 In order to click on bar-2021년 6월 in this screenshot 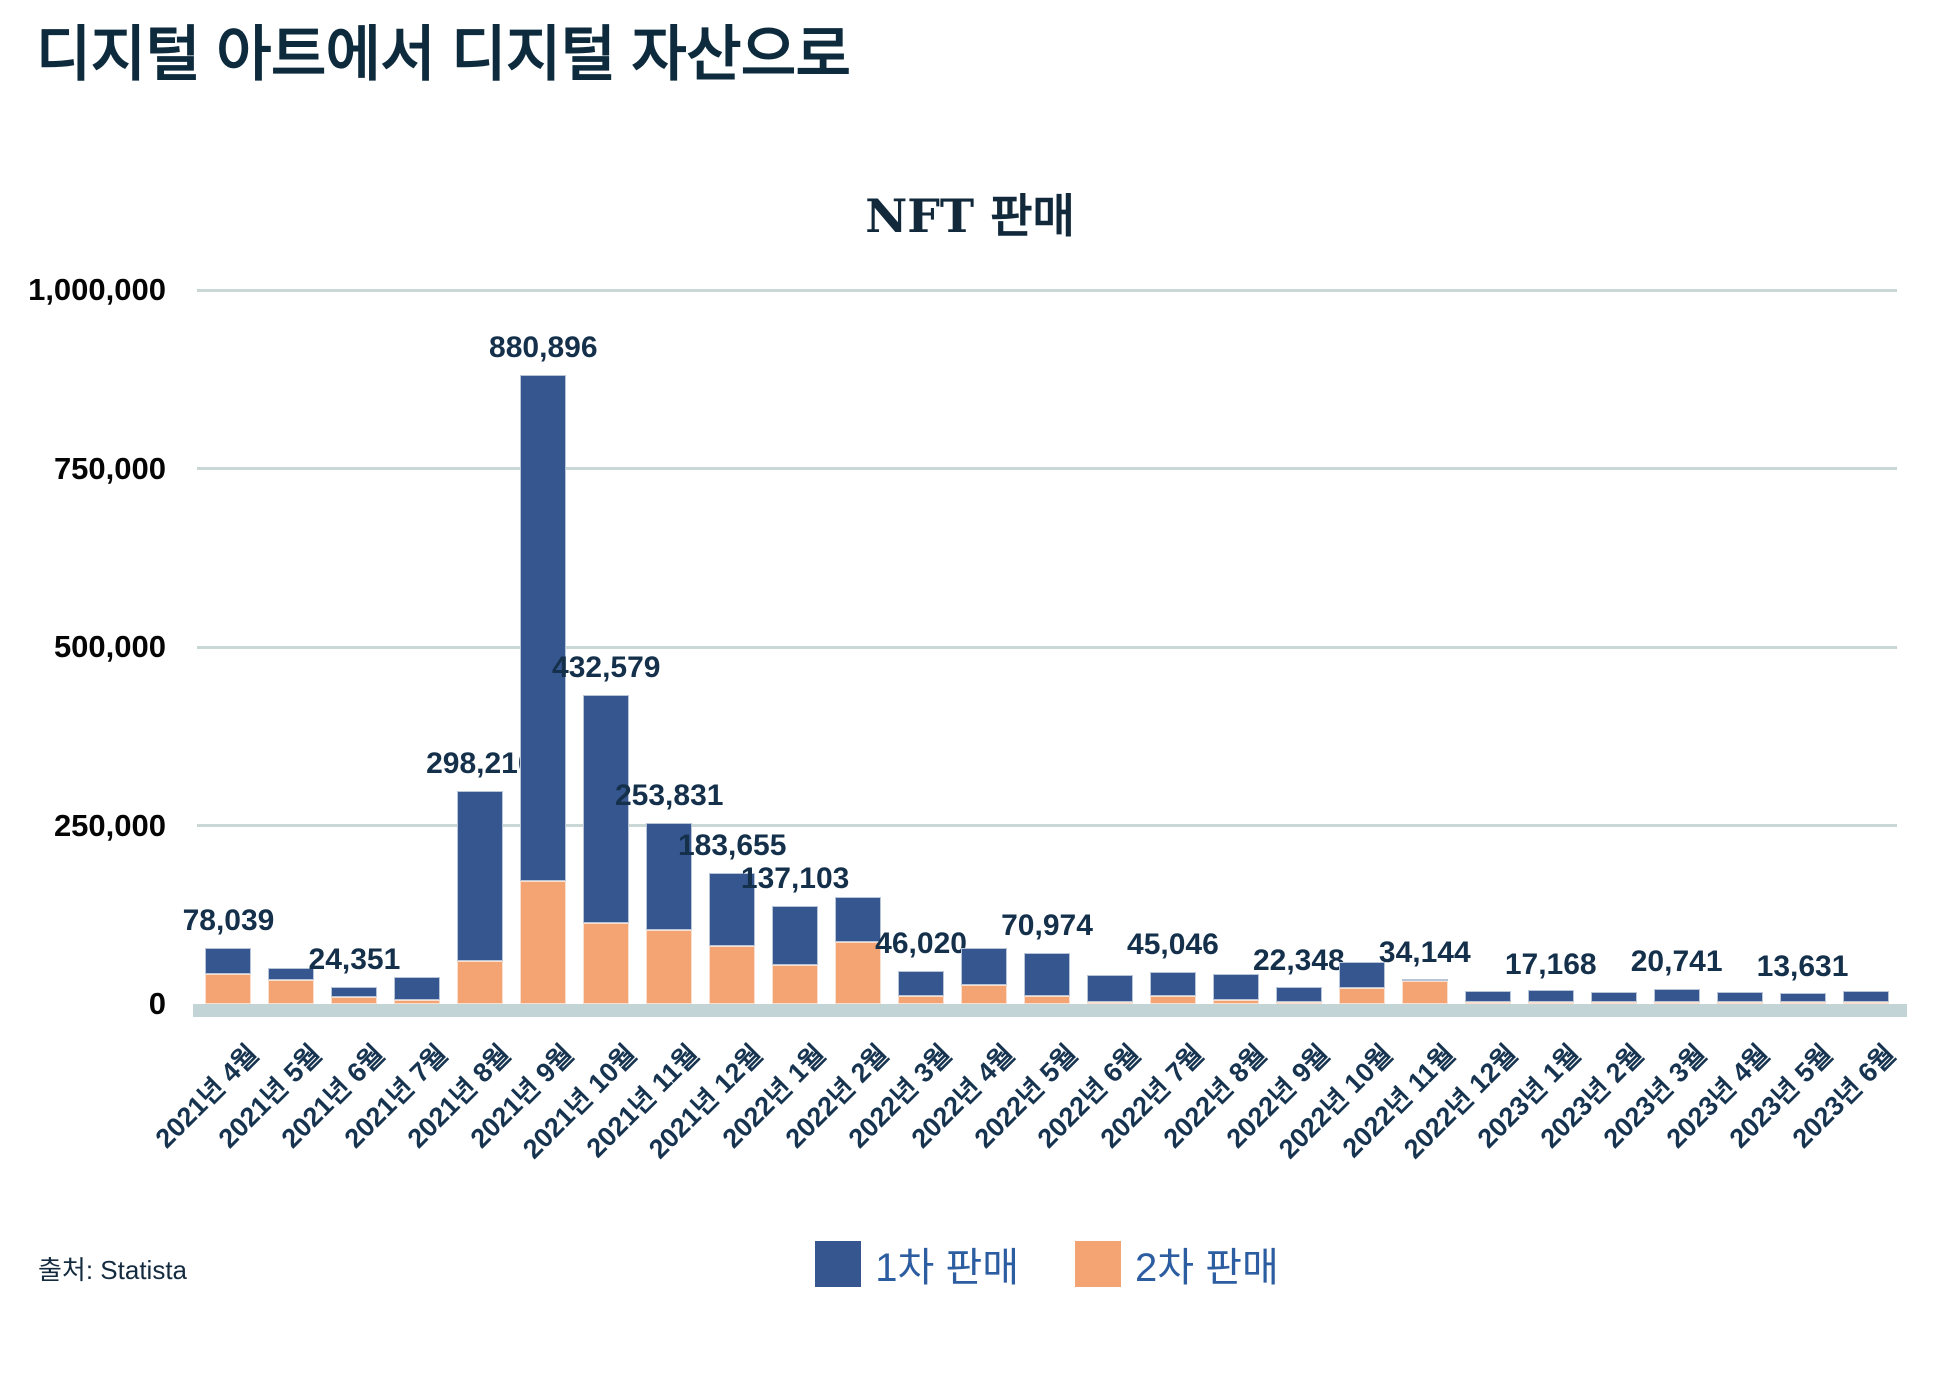, I will do `click(354, 995)`.